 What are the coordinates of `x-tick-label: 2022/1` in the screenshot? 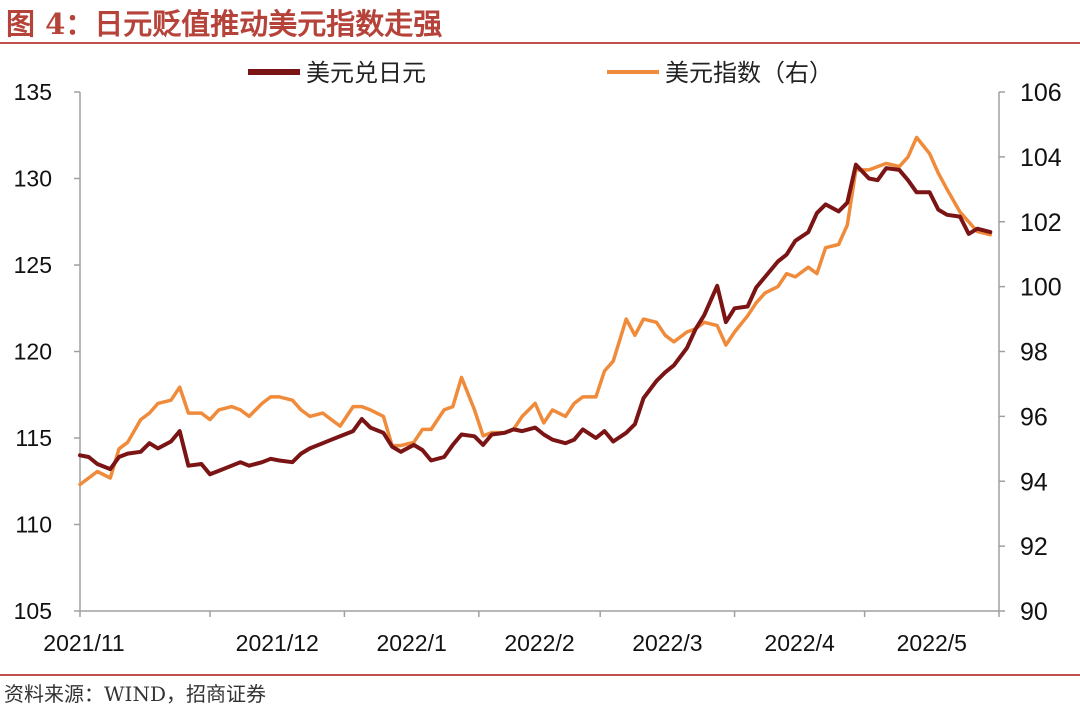 It's located at (411, 643).